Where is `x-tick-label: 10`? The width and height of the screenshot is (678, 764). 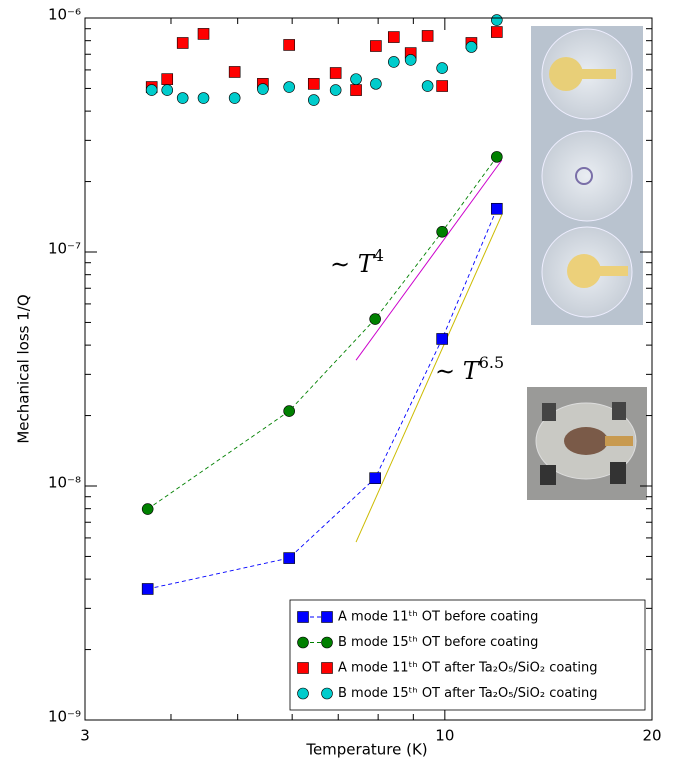 x-tick-label: 10 is located at coordinates (444, 736).